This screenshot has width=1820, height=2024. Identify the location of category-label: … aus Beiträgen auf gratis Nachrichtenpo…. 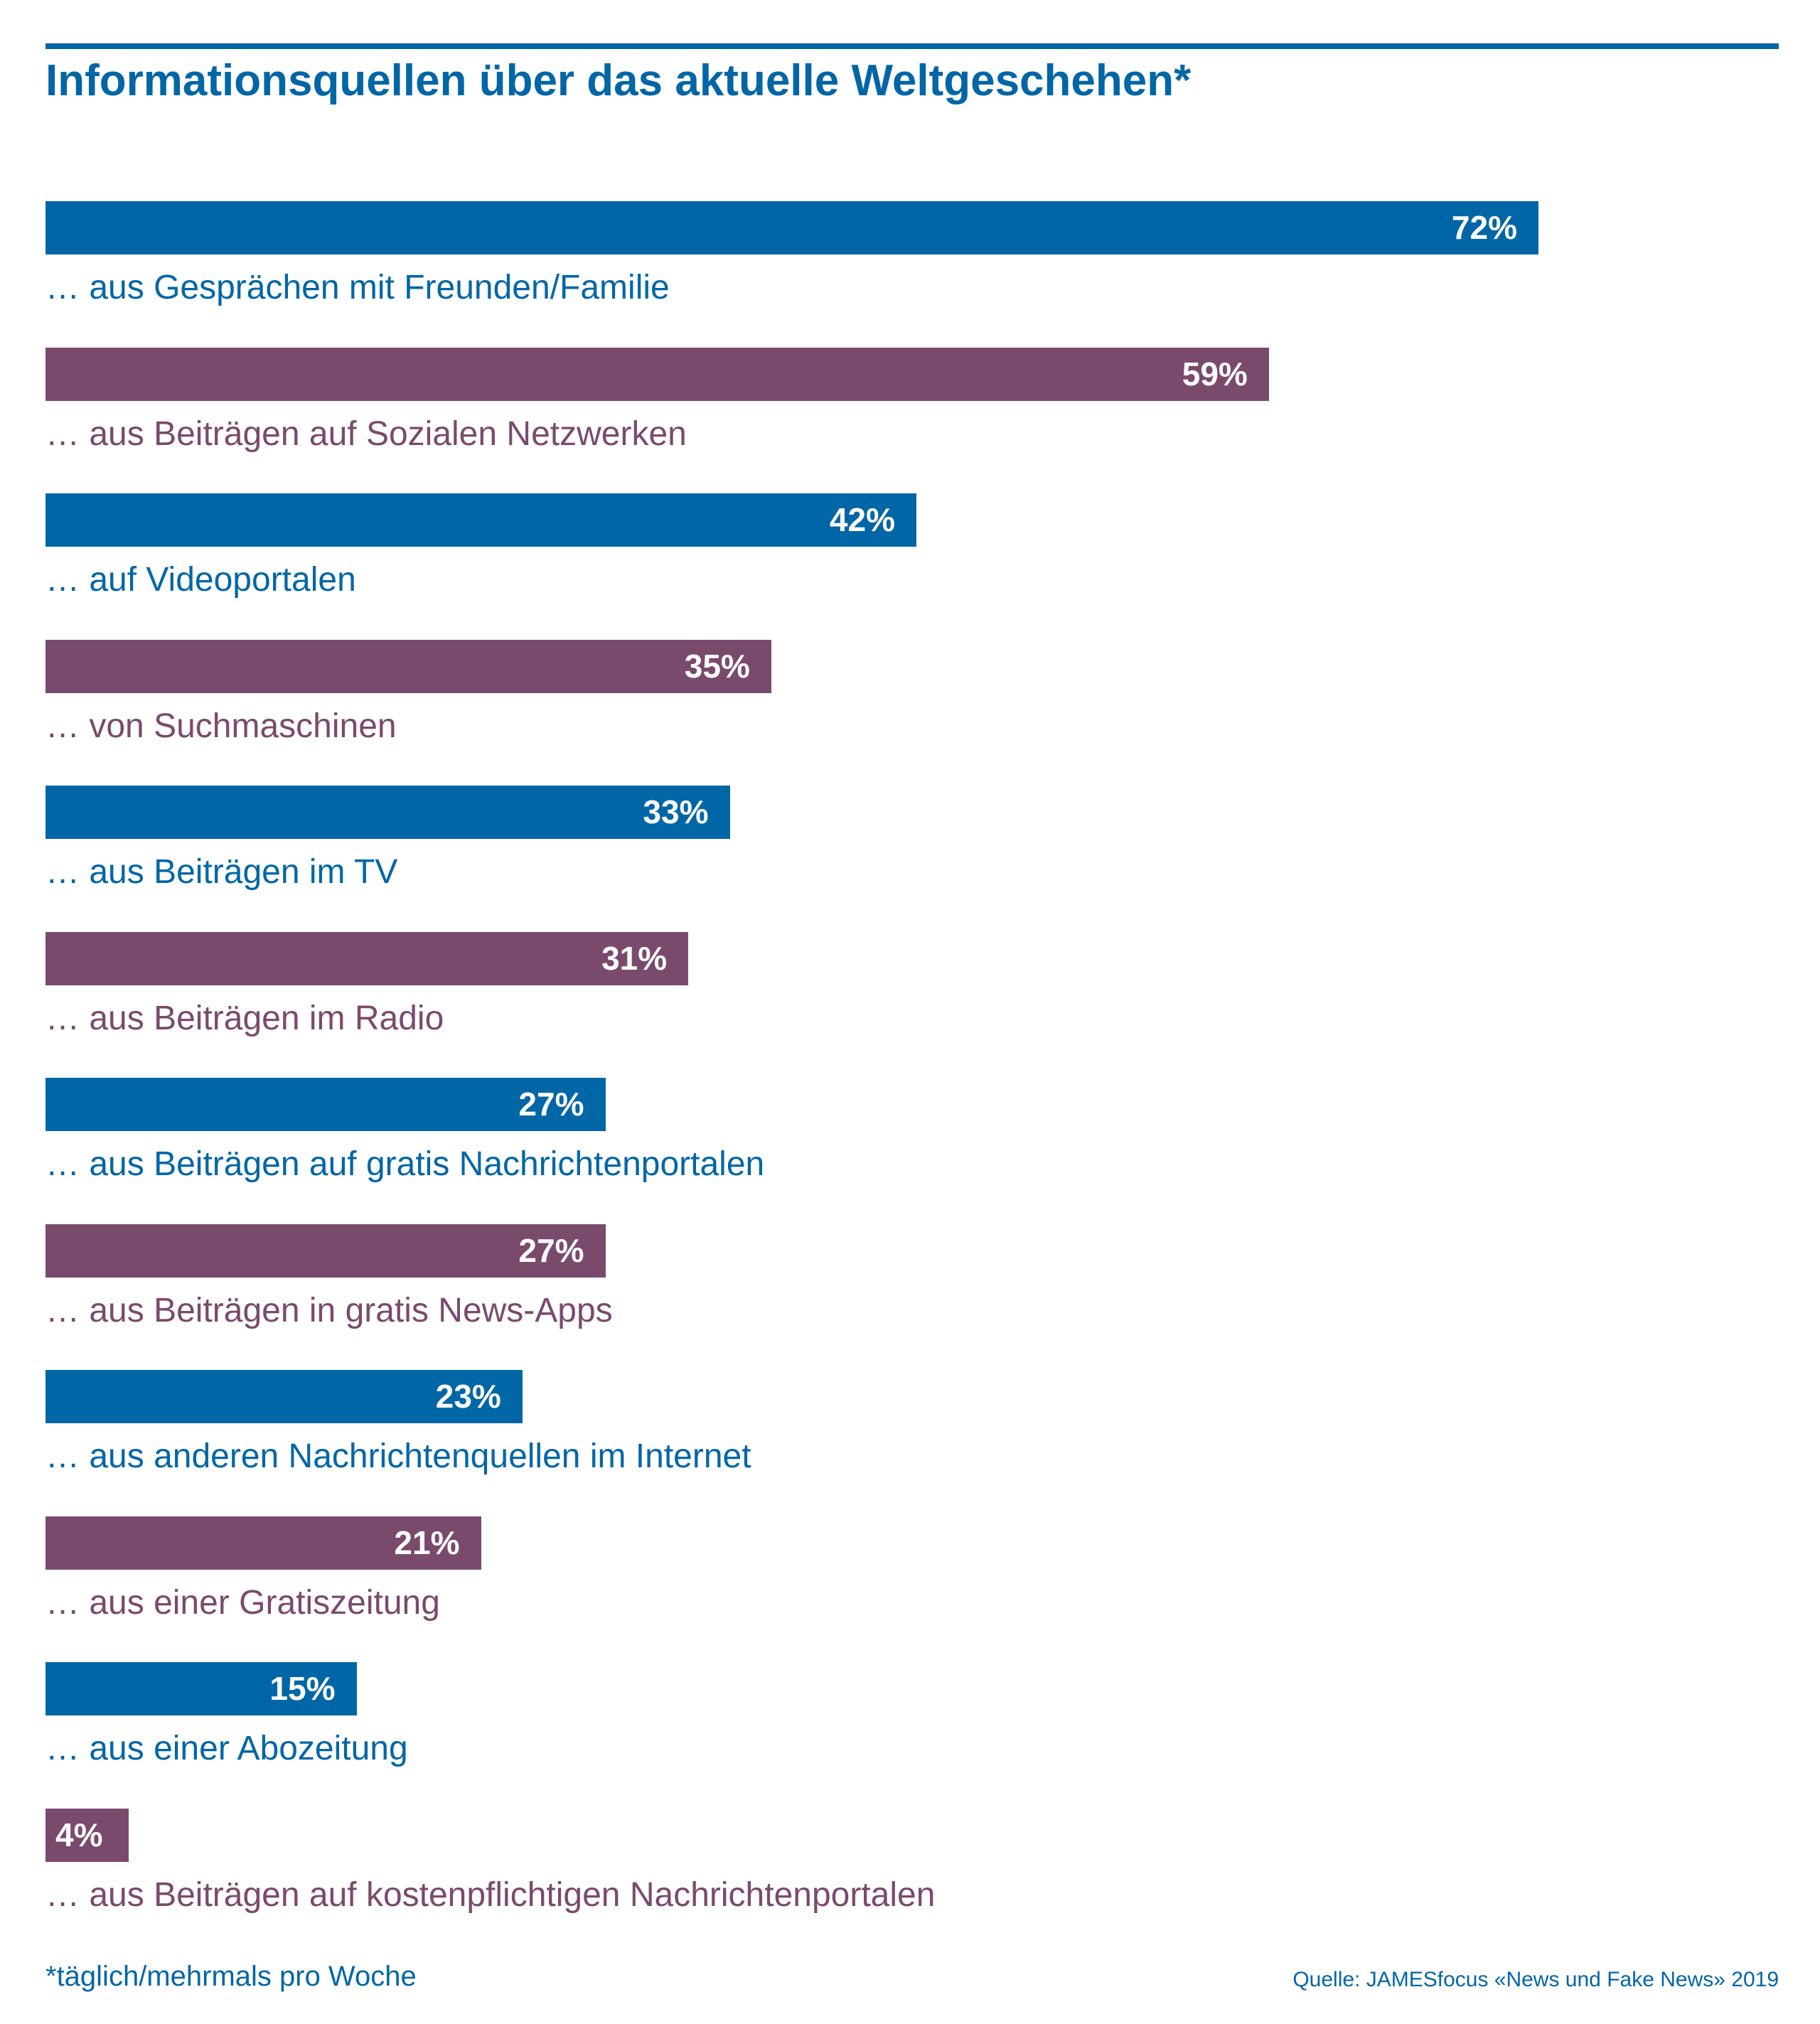
(405, 1164).